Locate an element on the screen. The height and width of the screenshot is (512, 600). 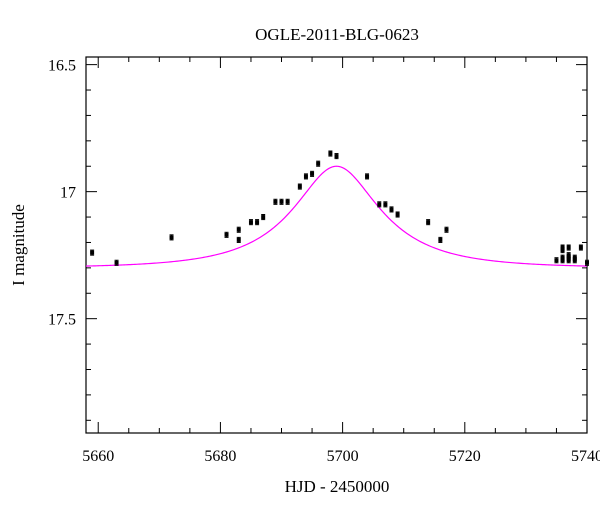
x-tick-label: 5680 is located at coordinates (220, 456).